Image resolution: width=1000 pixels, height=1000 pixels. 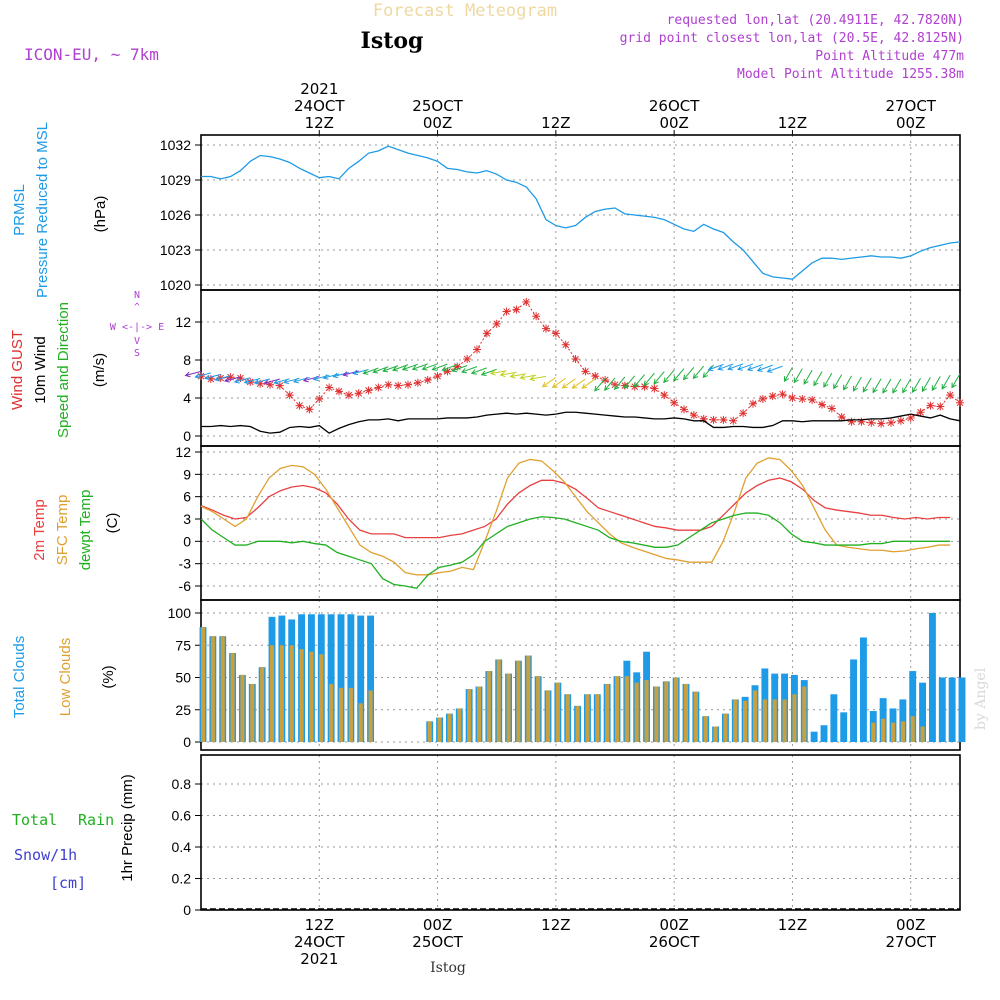 I want to click on compass-n-arrow: ^, so click(x=137, y=307).